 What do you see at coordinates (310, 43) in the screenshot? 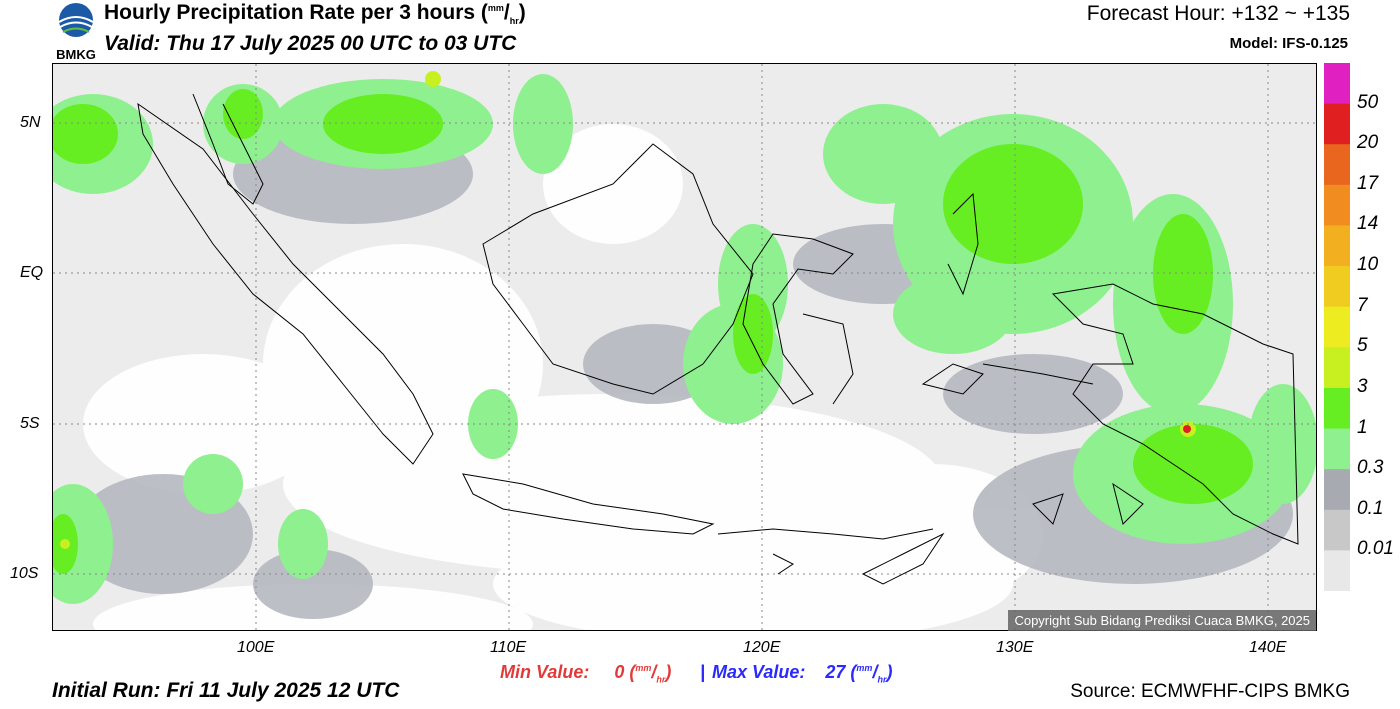
I see `valid-time: Valid: Thu 17 July 2025 00 UTC to 03 UTC` at bounding box center [310, 43].